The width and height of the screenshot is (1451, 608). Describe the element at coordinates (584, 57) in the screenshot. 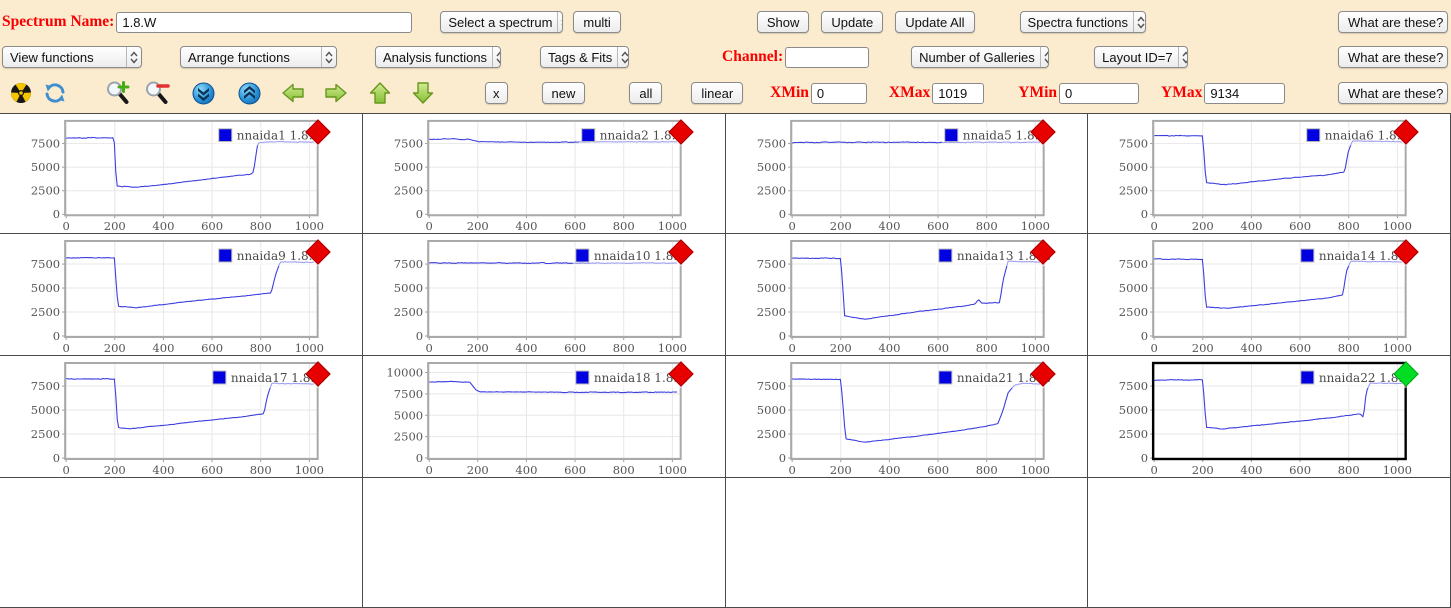

I see `tags-fits-dropdown: Tags & Fits` at that location.